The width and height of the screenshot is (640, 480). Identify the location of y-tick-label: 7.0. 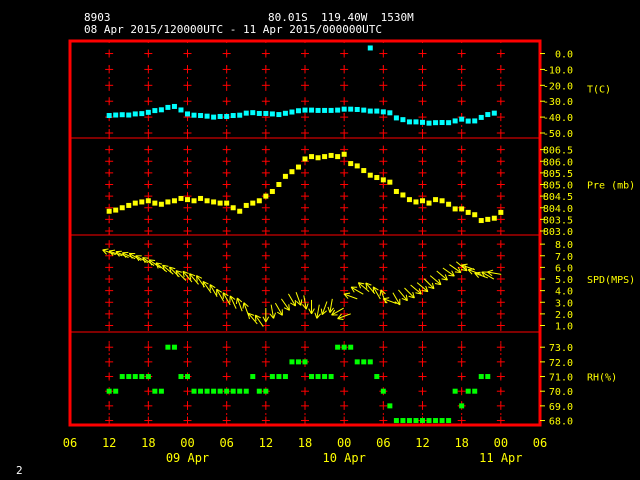
(564, 257).